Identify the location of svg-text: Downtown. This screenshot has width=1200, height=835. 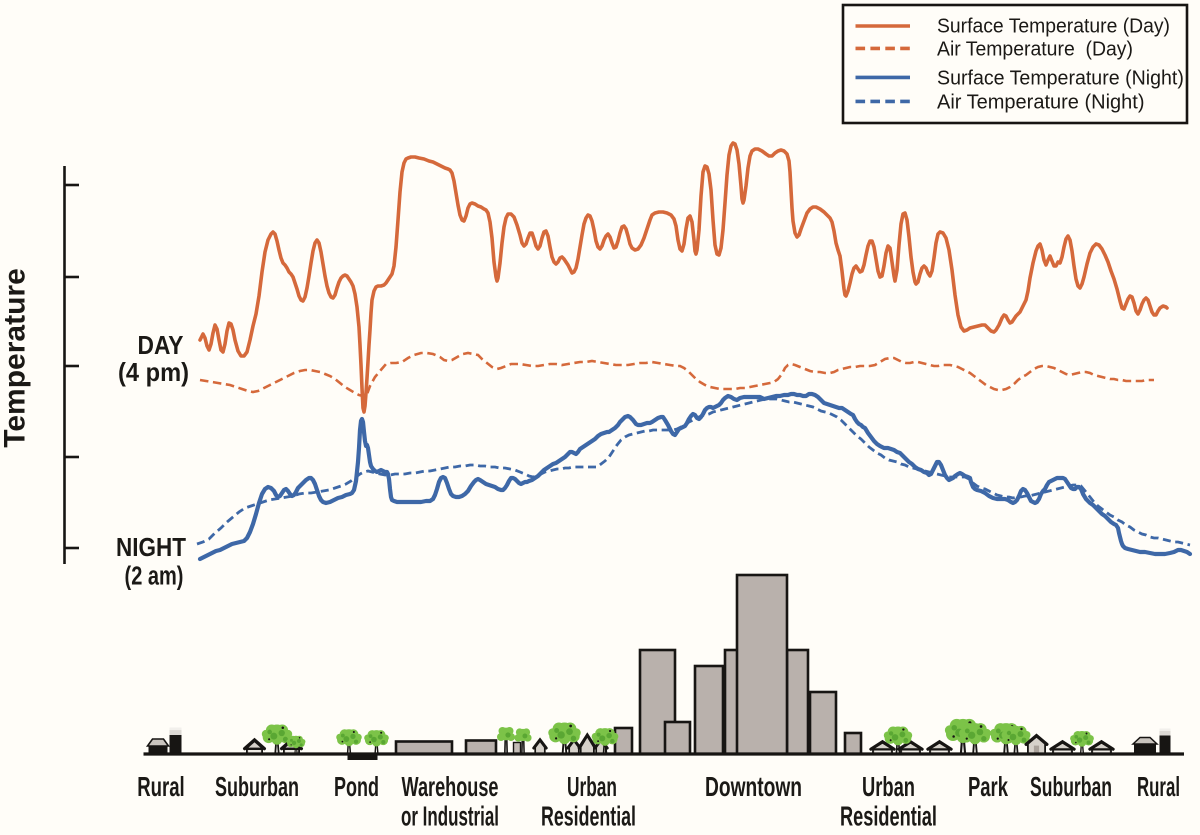
(753, 787).